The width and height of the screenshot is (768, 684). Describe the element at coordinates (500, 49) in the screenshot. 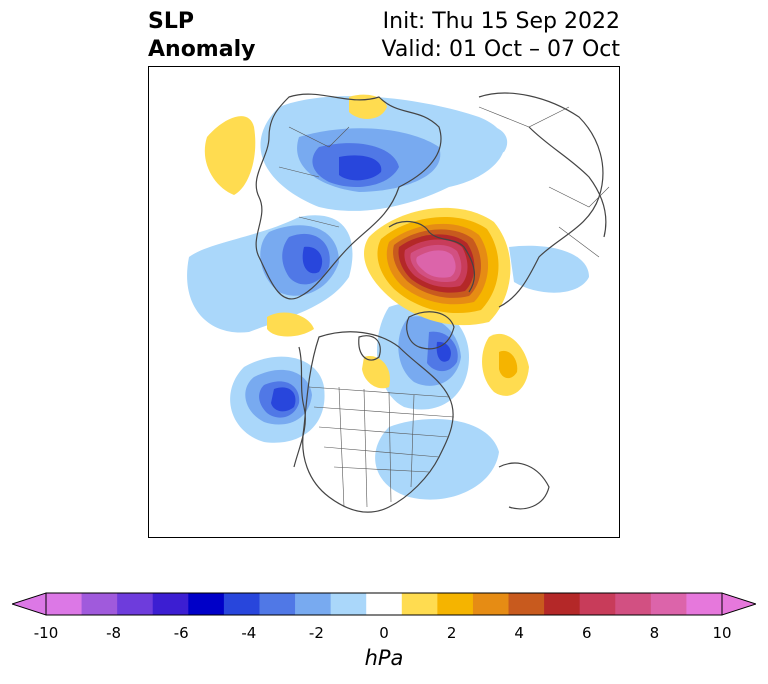

I see `valid-range: Valid: 01 Oct – 07 Oct` at that location.